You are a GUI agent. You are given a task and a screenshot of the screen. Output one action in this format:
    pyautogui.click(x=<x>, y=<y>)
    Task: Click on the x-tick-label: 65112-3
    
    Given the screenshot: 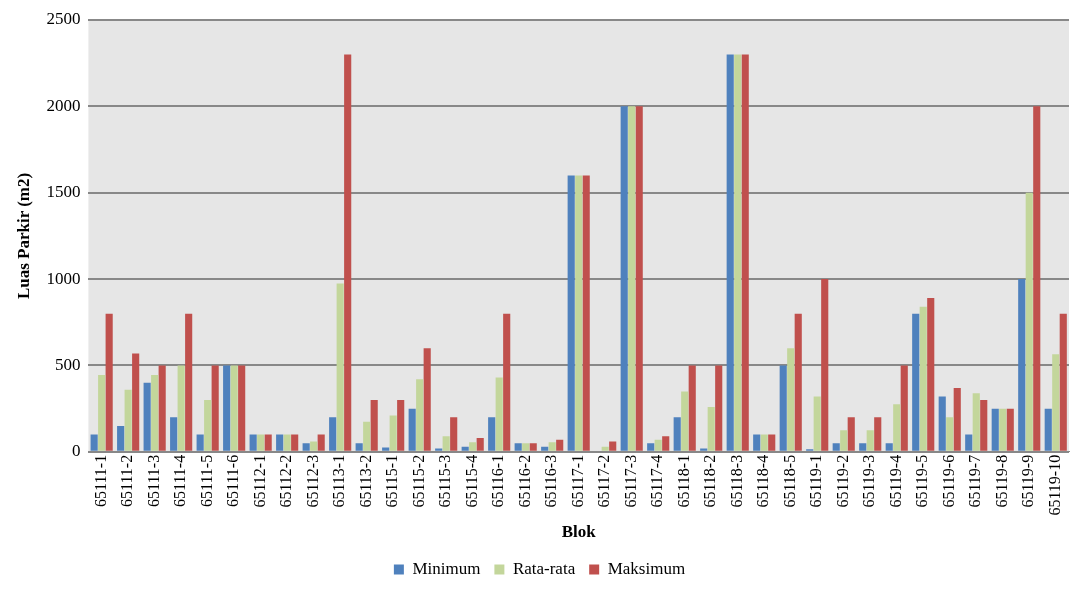 What is the action you would take?
    pyautogui.click(x=312, y=481)
    